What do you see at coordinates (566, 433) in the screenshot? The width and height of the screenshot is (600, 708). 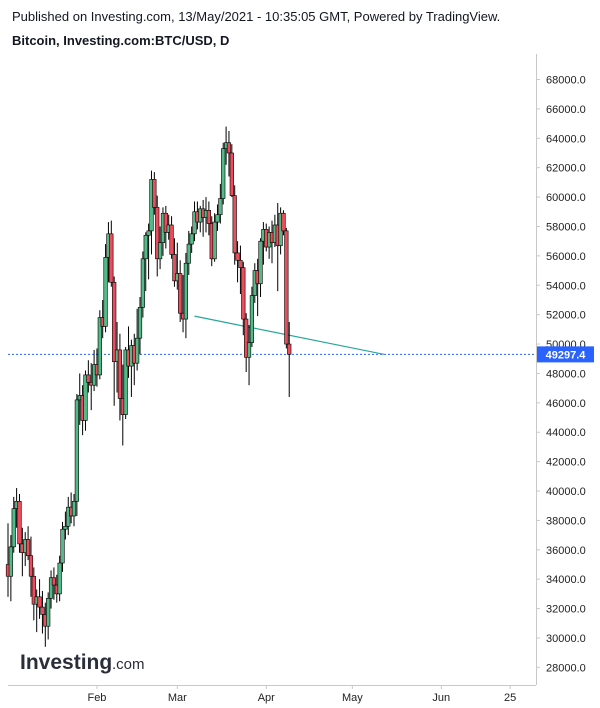 I see `y-tick-label: 44000.0` at bounding box center [566, 433].